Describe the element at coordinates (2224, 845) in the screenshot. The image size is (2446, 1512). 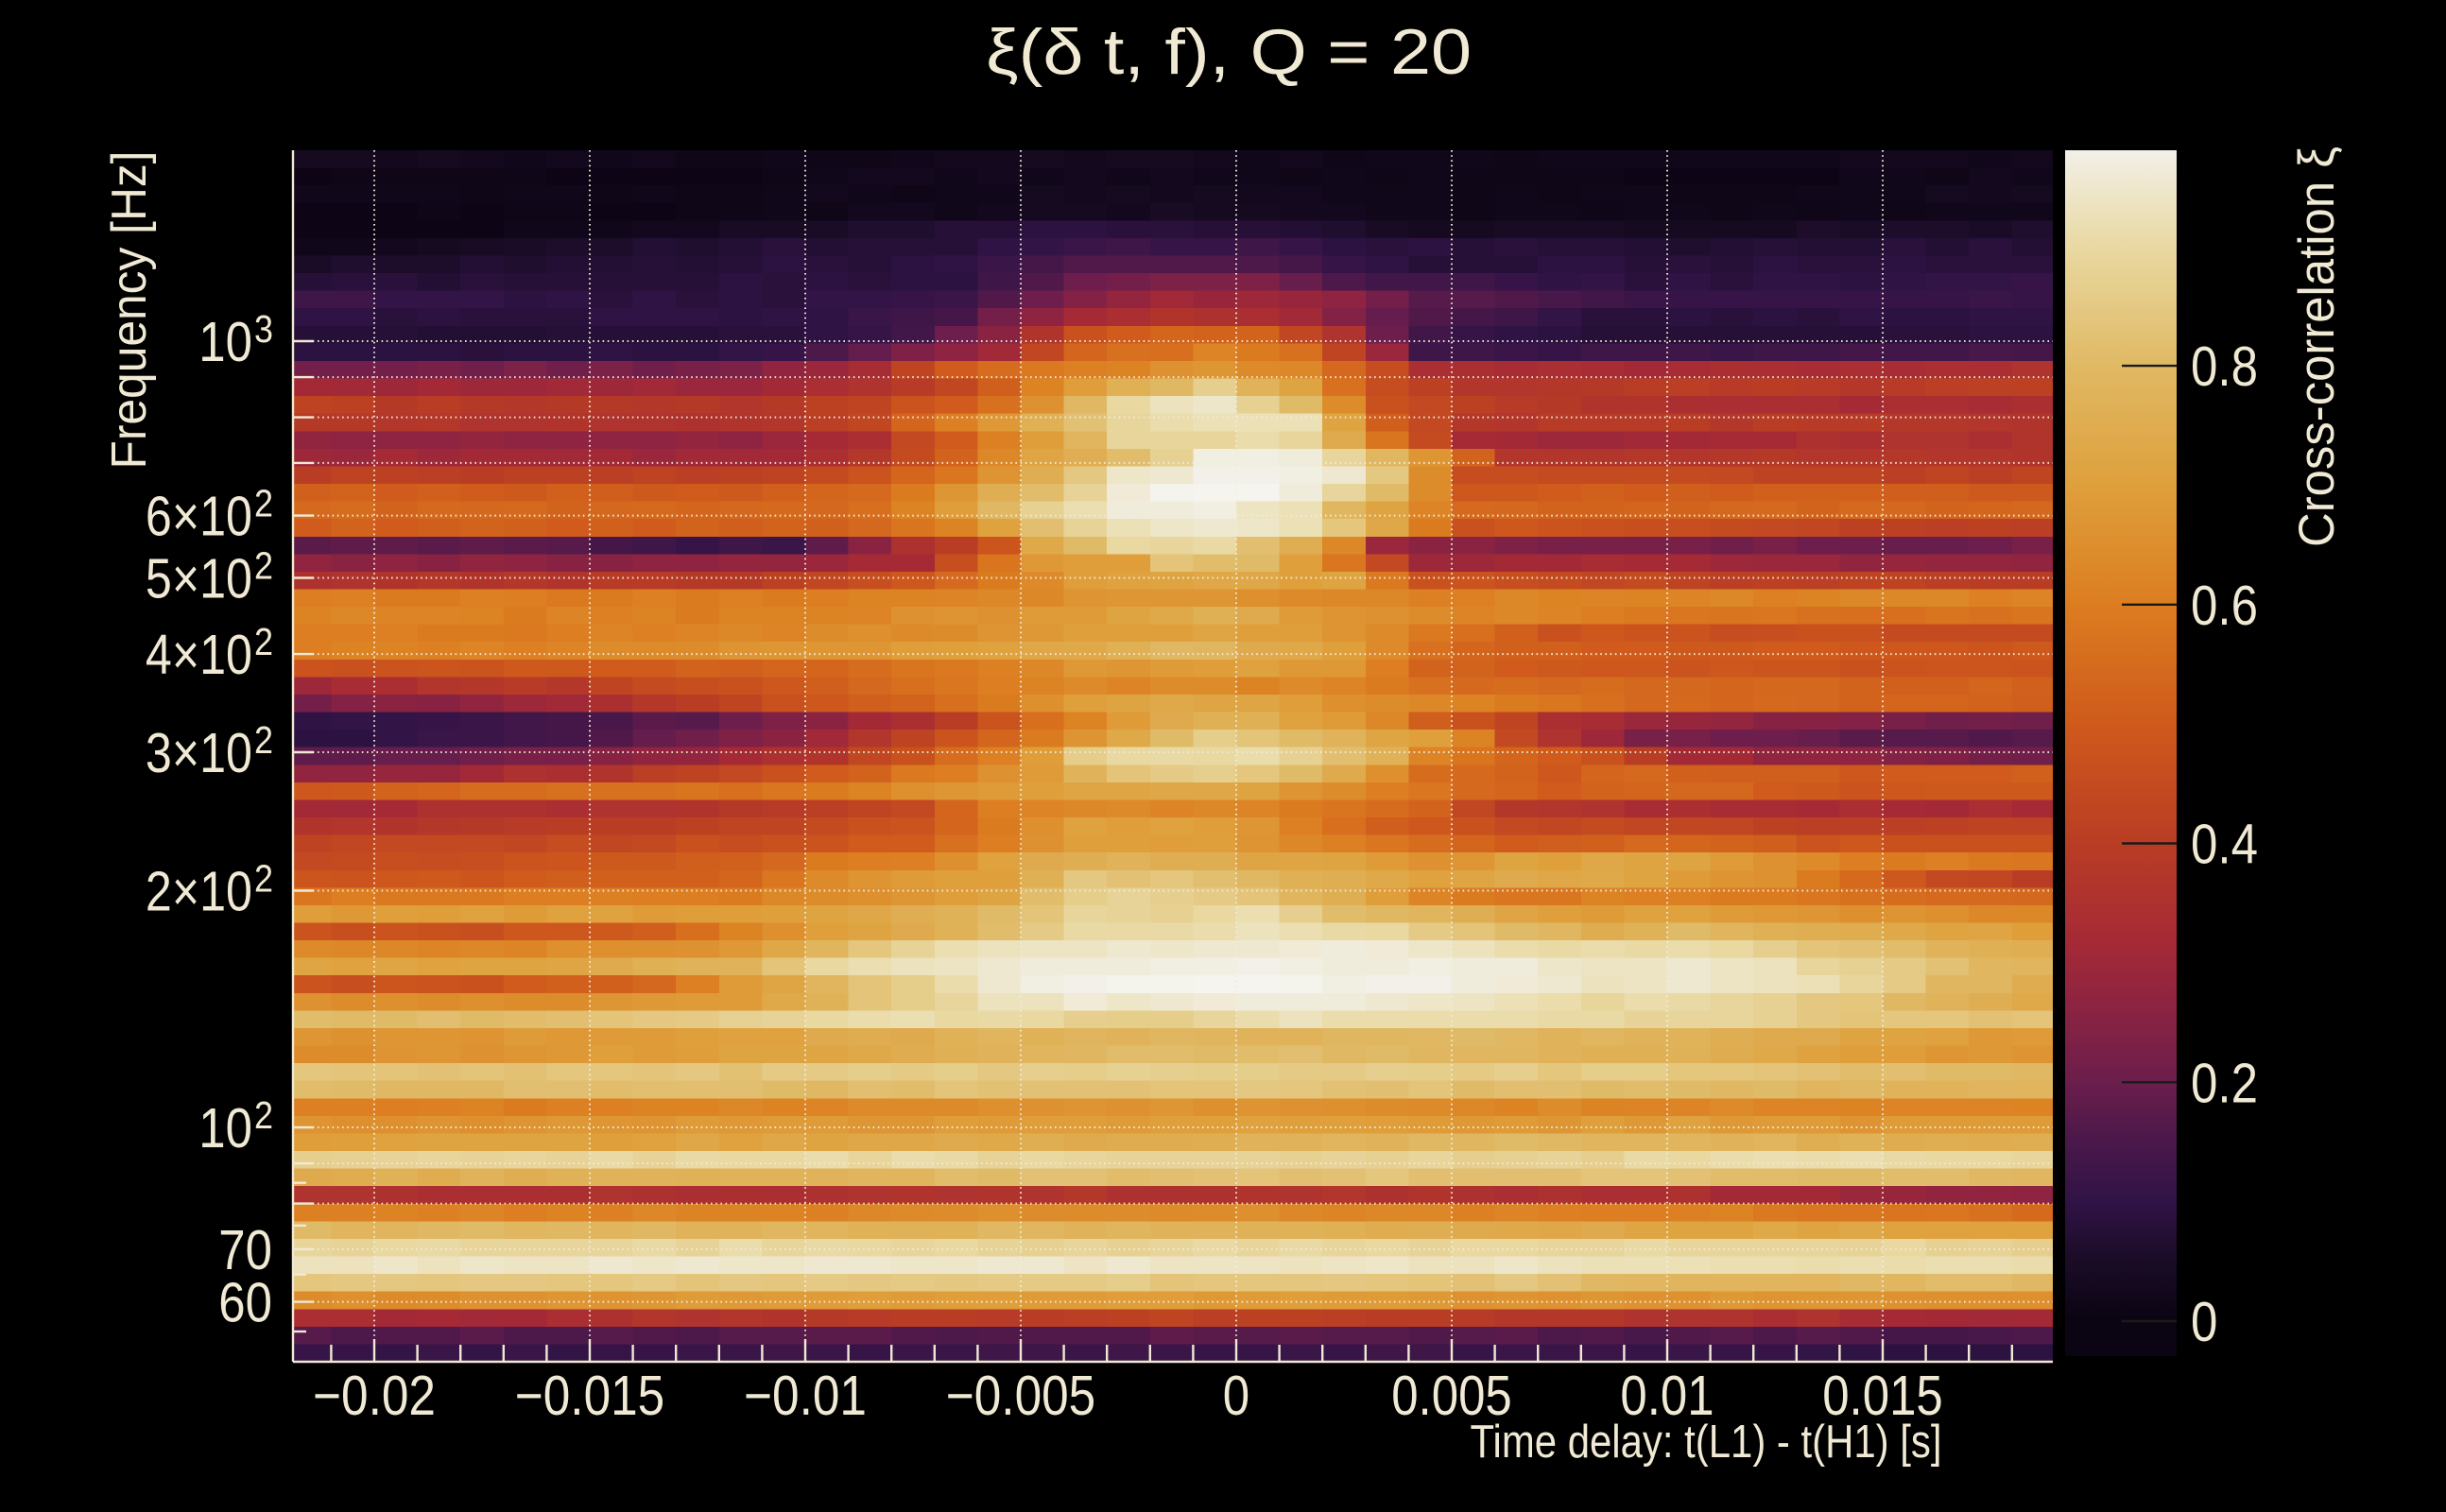
I see `svg-text: 0.4` at that location.